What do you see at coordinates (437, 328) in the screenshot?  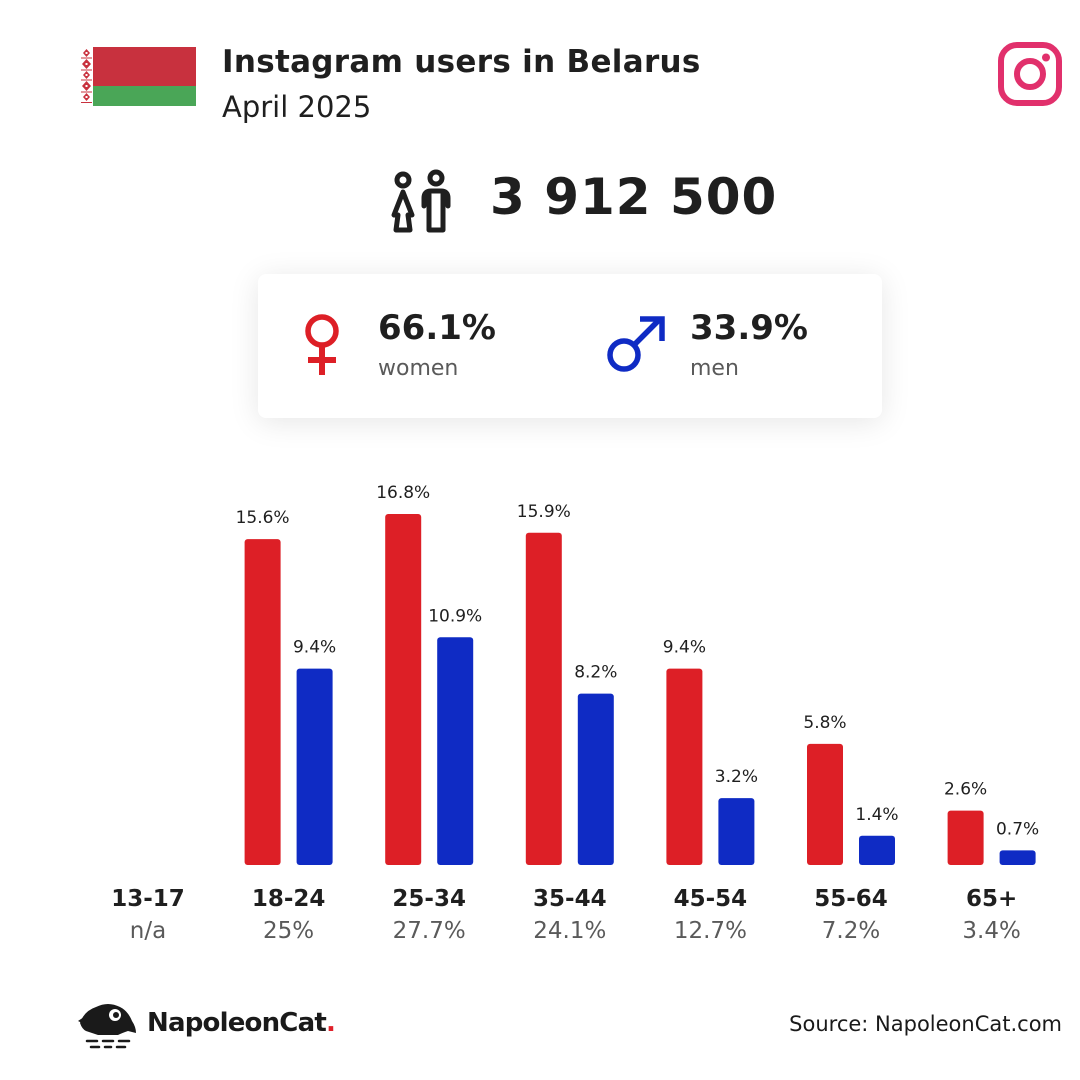 I see `women-percentage: 66.1%` at bounding box center [437, 328].